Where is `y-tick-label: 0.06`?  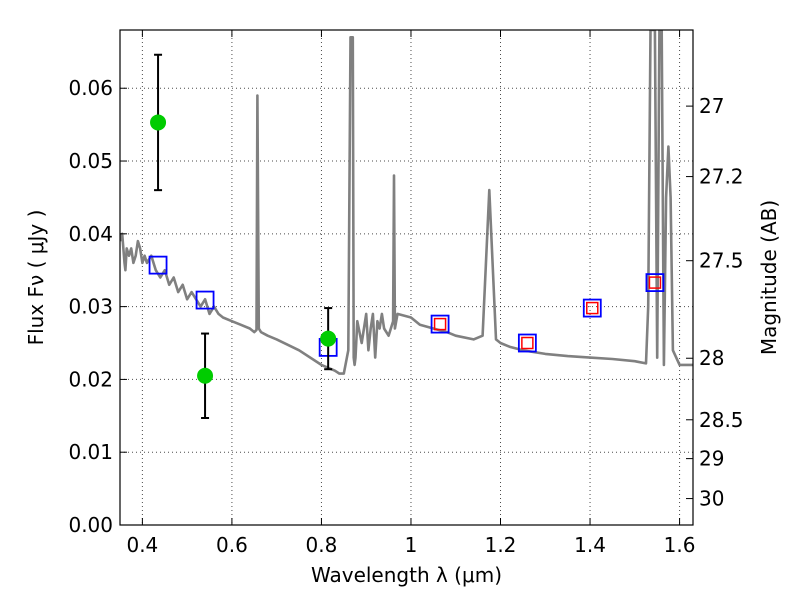
y-tick-label: 0.06 is located at coordinates (90, 88).